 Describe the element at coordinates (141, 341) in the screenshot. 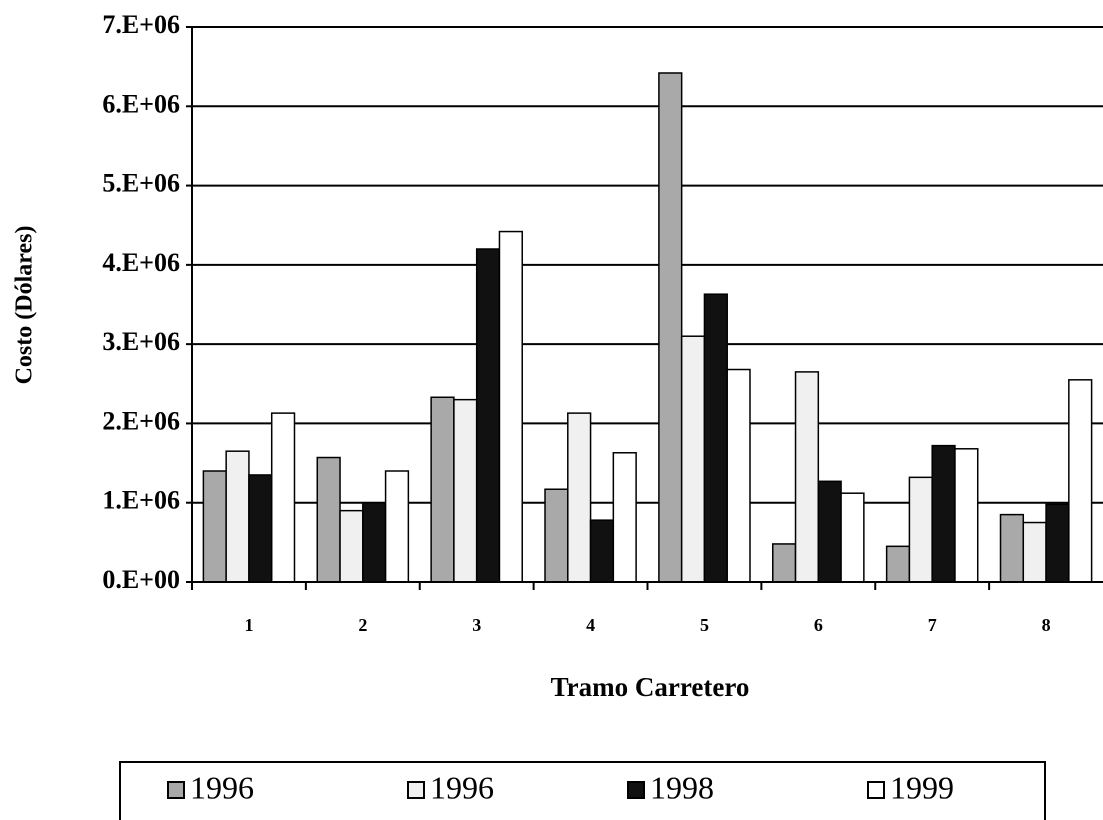

I see `y-tick-label: 3.E+06` at that location.